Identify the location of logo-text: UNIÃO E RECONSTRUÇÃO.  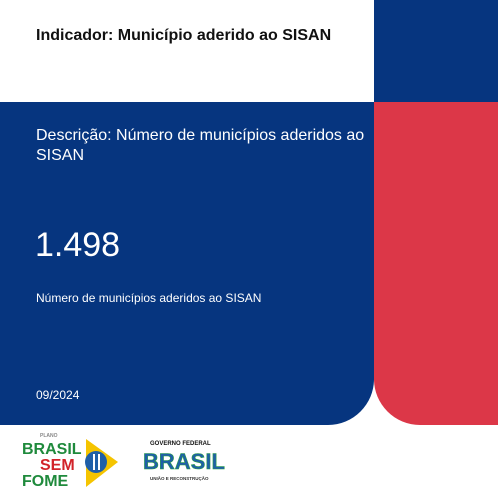
(179, 478).